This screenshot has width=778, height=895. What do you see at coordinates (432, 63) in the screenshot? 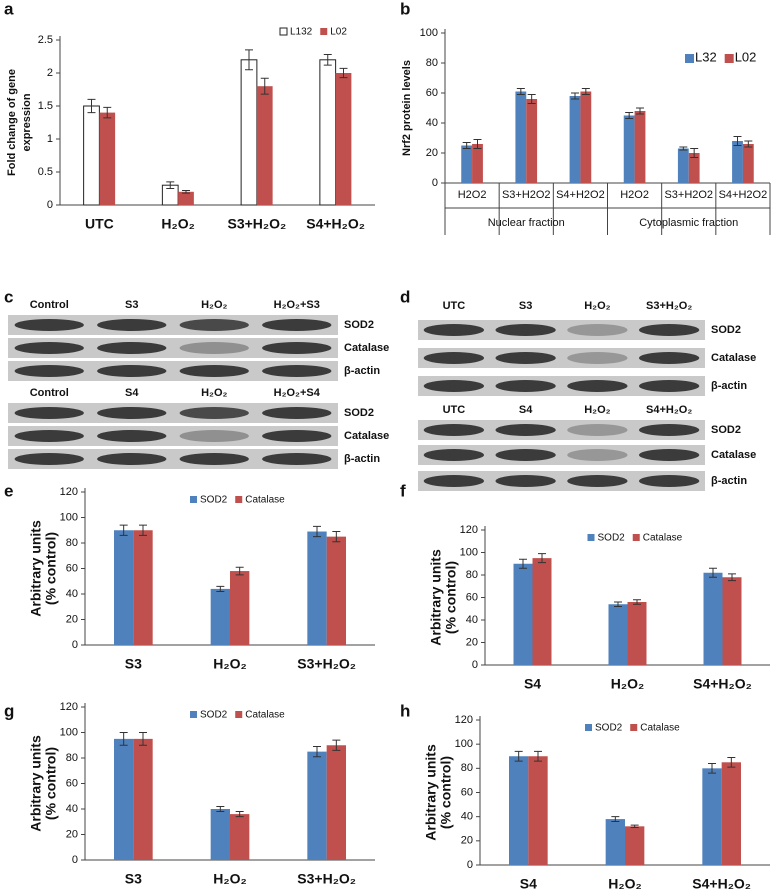
I see `y-tick-label: 80` at bounding box center [432, 63].